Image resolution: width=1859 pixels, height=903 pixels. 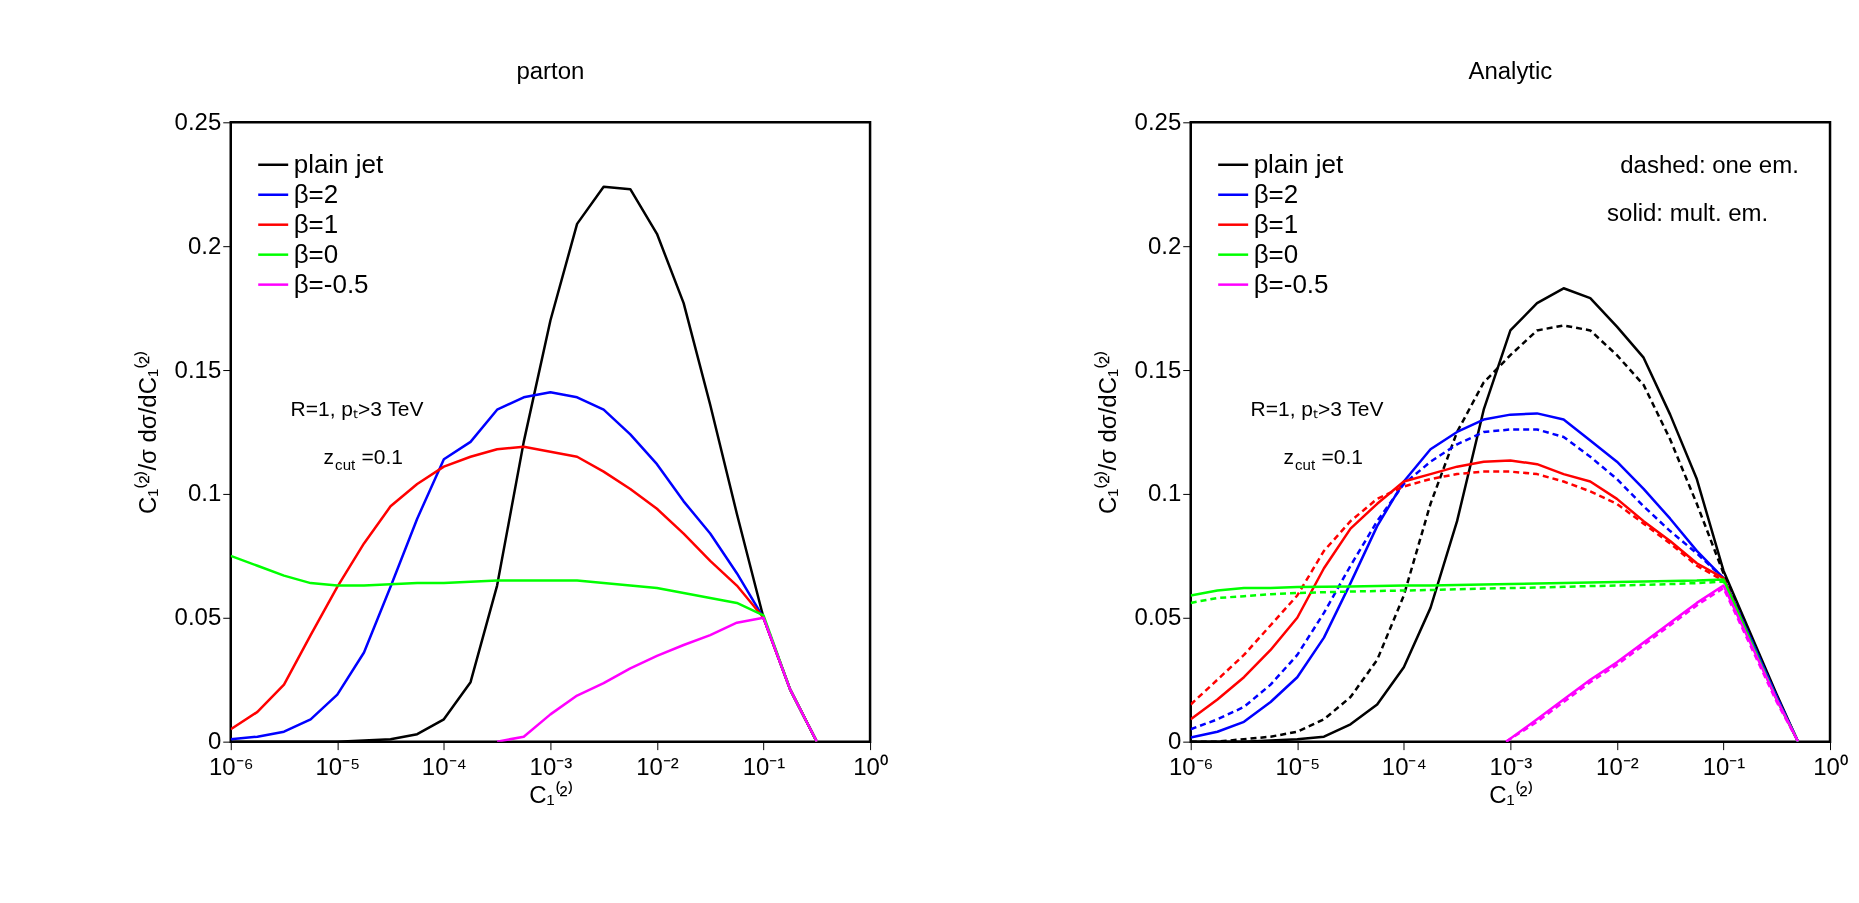 I want to click on chart-title: Analytic, so click(x=1510, y=71).